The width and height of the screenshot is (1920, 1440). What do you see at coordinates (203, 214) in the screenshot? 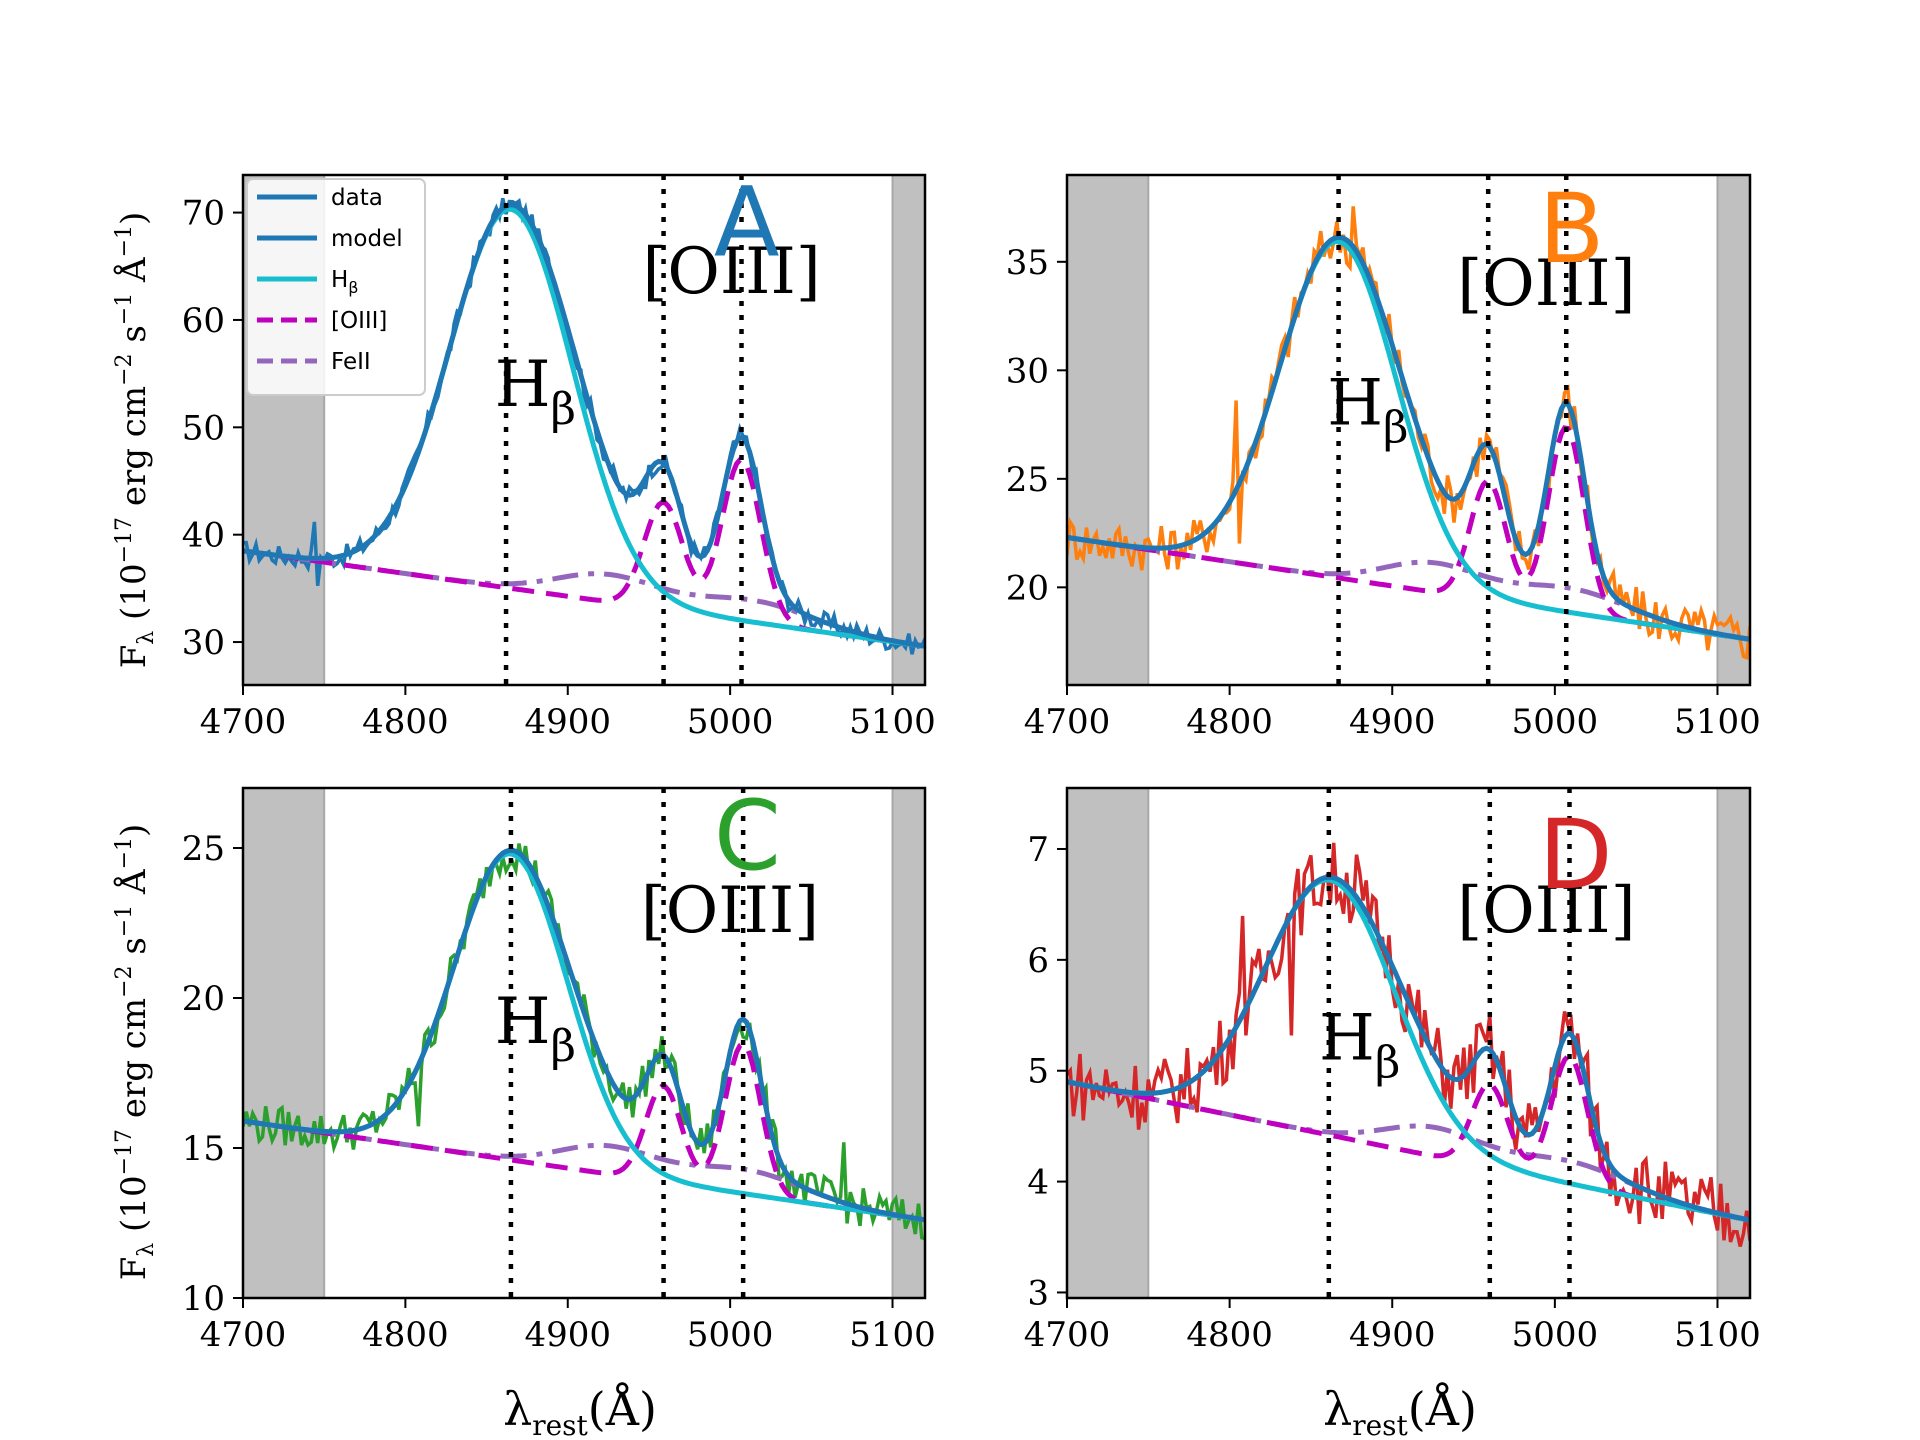
I see `y-tick-label: 70` at bounding box center [203, 214].